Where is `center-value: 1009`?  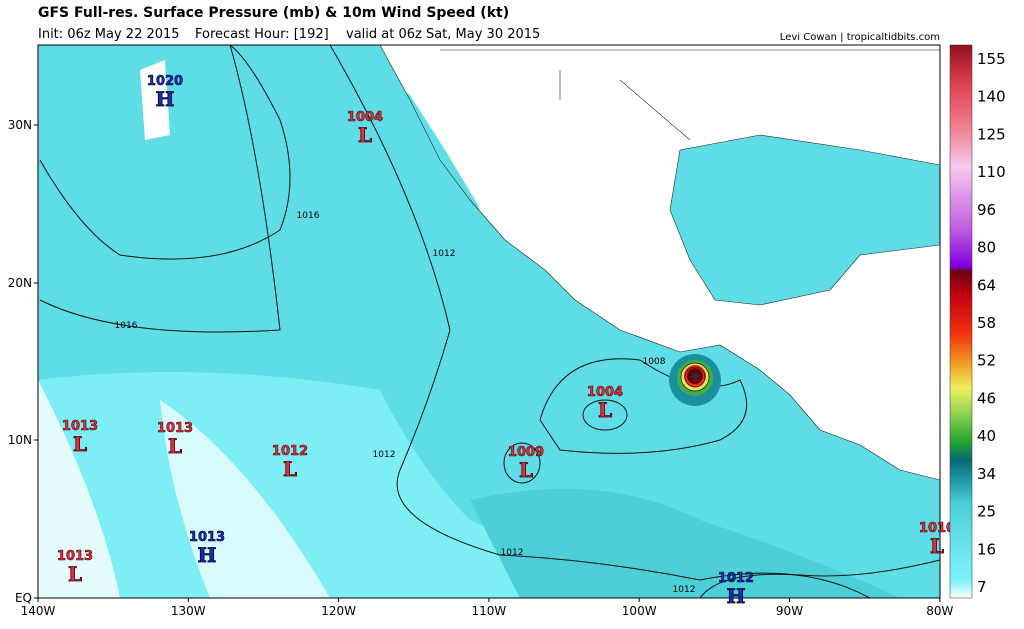
center-value: 1009 is located at coordinates (526, 452).